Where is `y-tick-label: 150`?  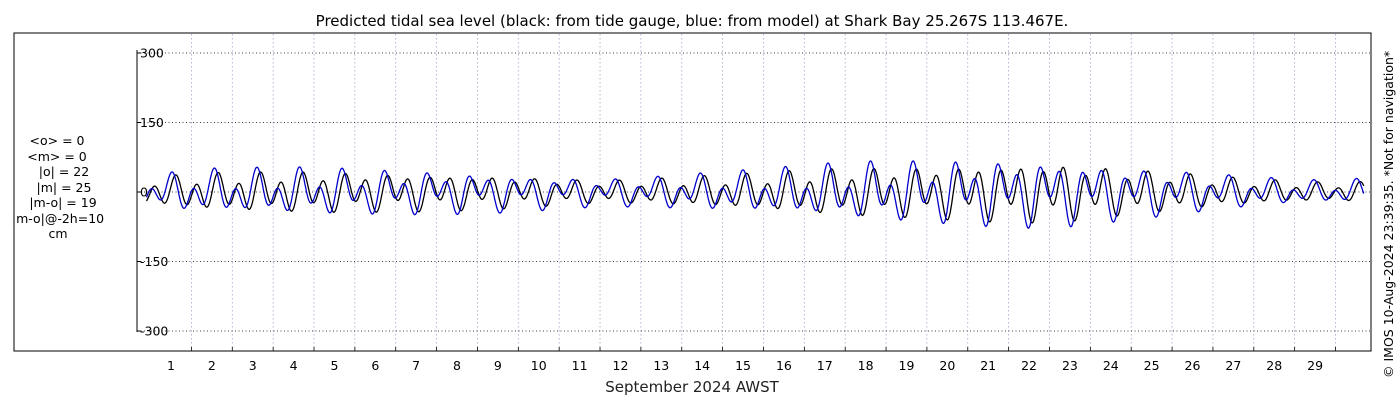
y-tick-label: 150 is located at coordinates (152, 122).